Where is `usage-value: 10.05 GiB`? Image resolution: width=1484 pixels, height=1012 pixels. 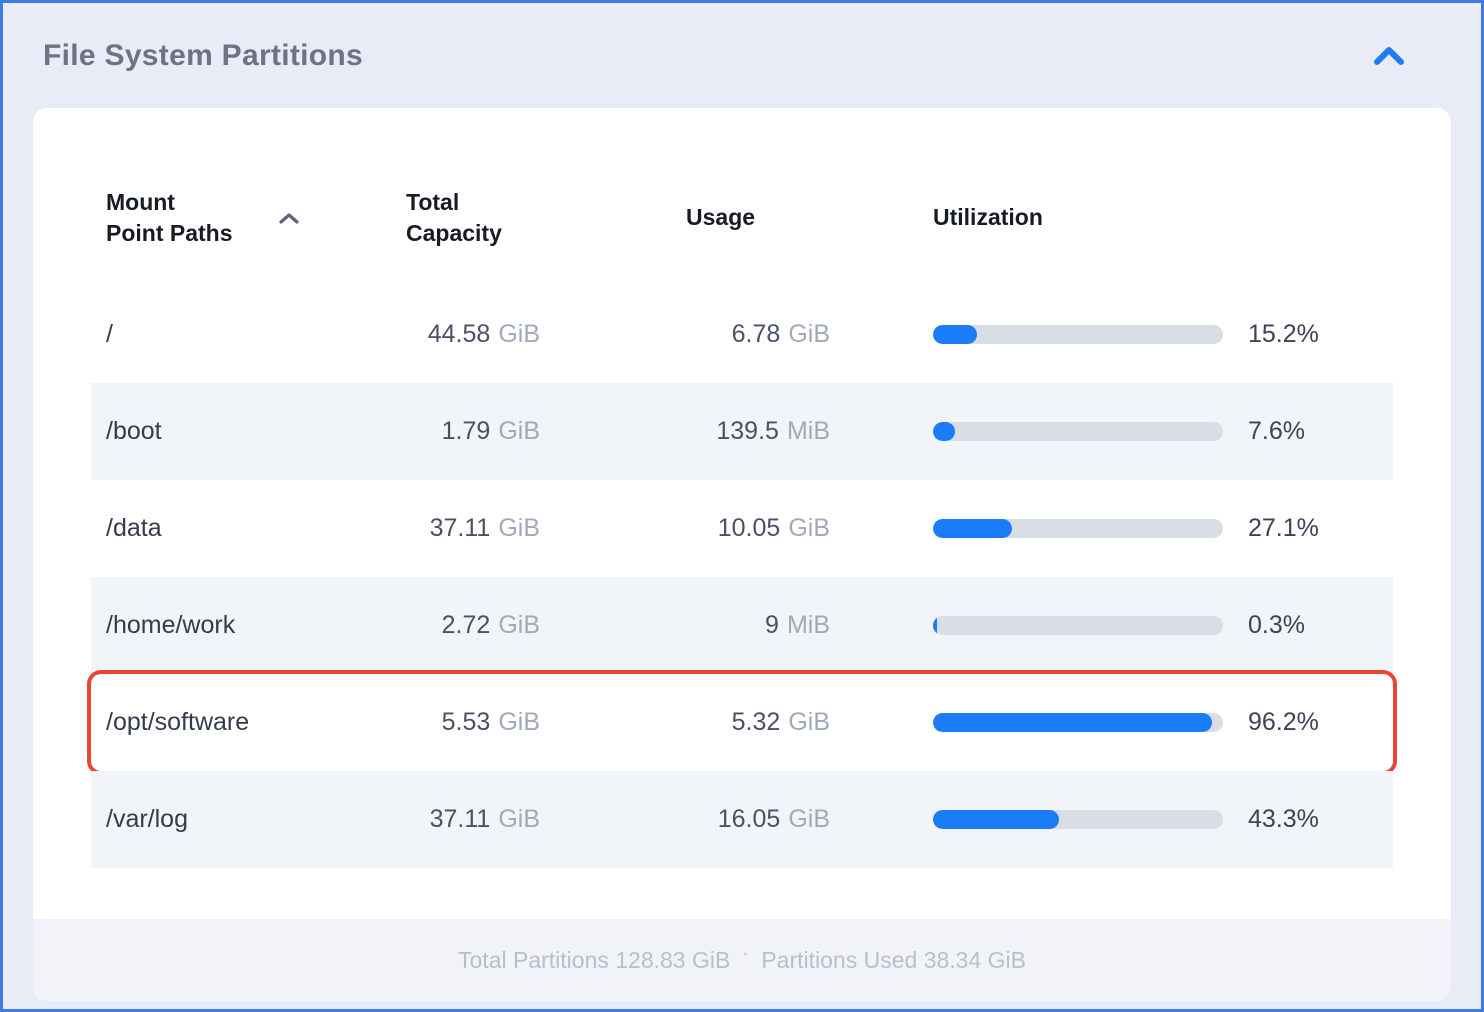
usage-value: 10.05 GiB is located at coordinates (773, 528).